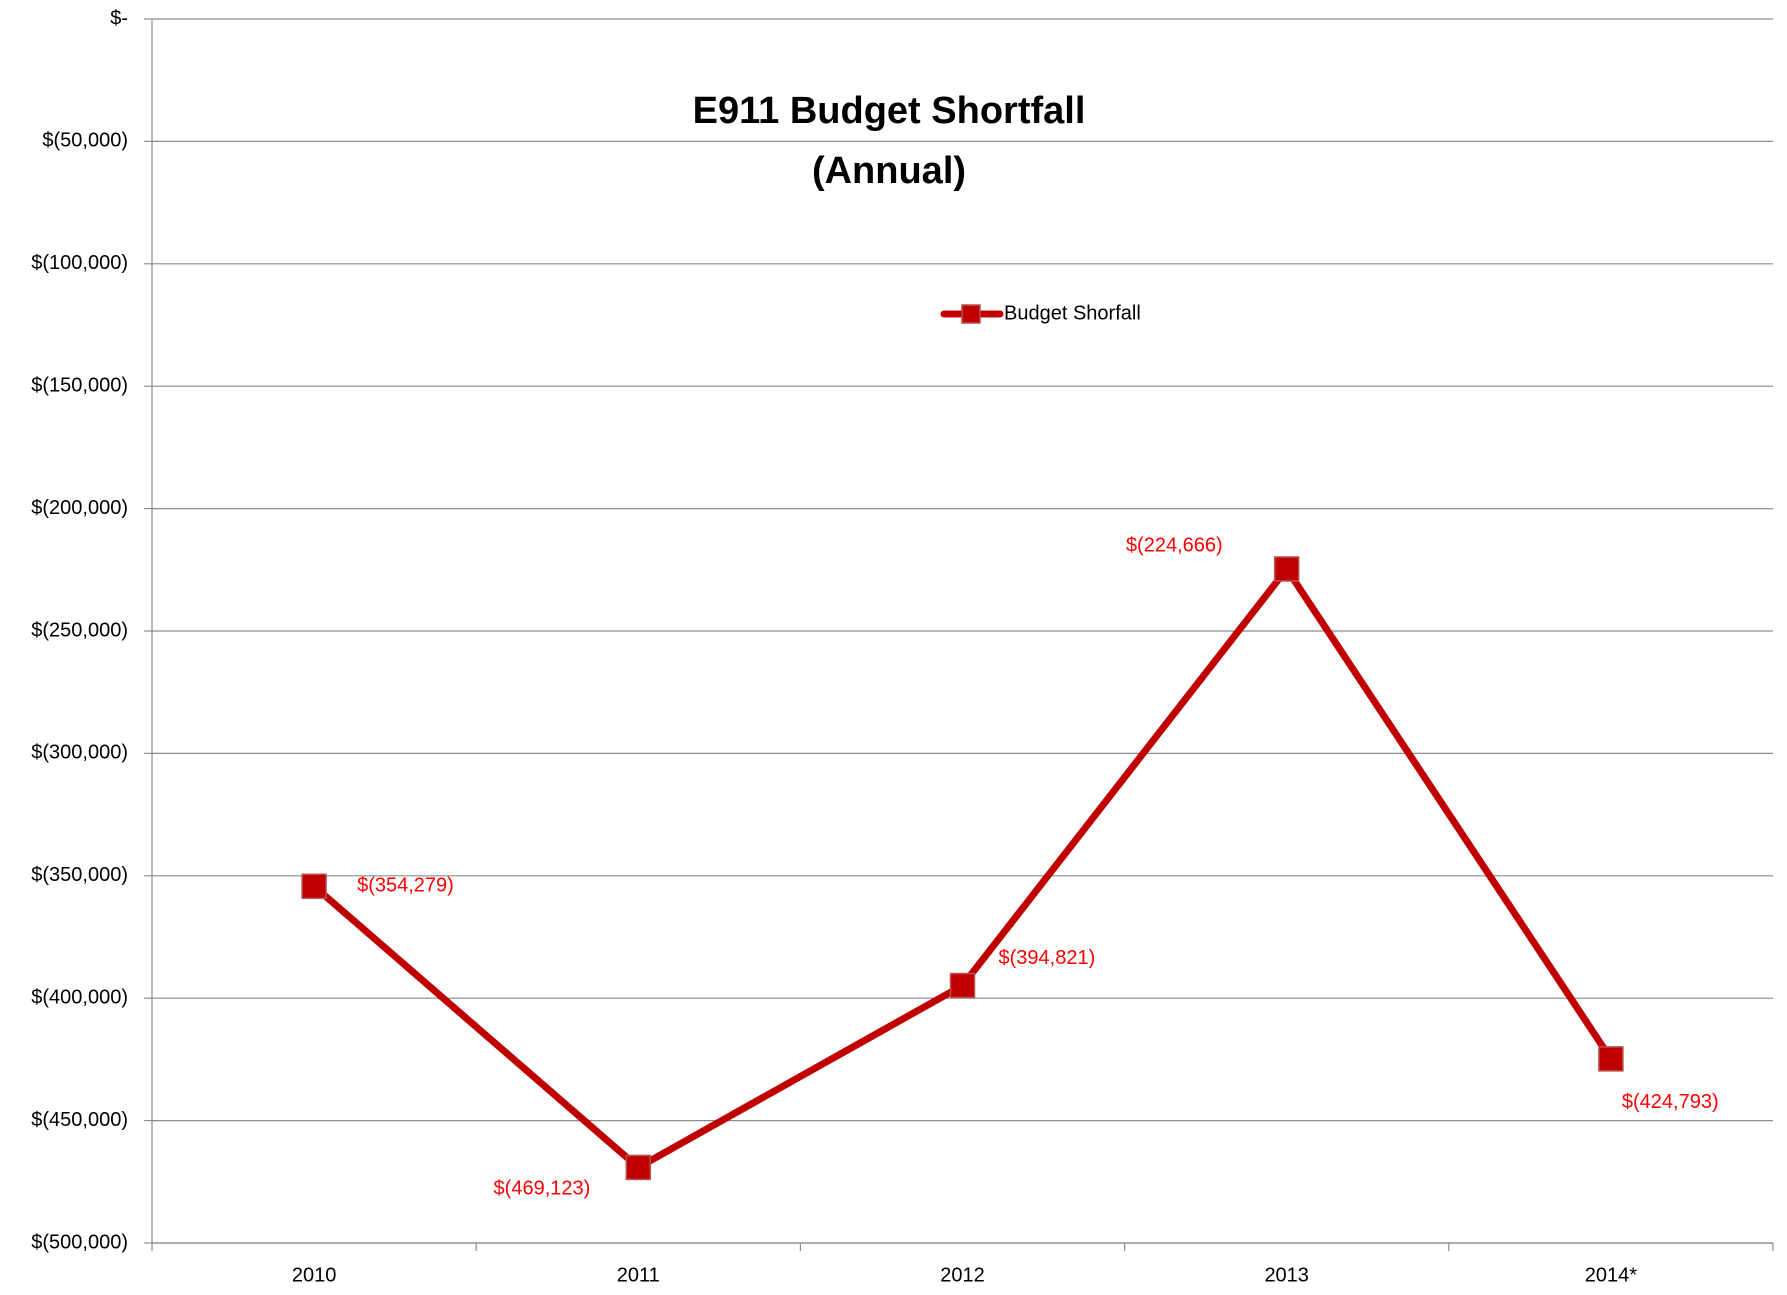  Describe the element at coordinates (962, 1275) in the screenshot. I see `x-tick-label: 2012` at that location.